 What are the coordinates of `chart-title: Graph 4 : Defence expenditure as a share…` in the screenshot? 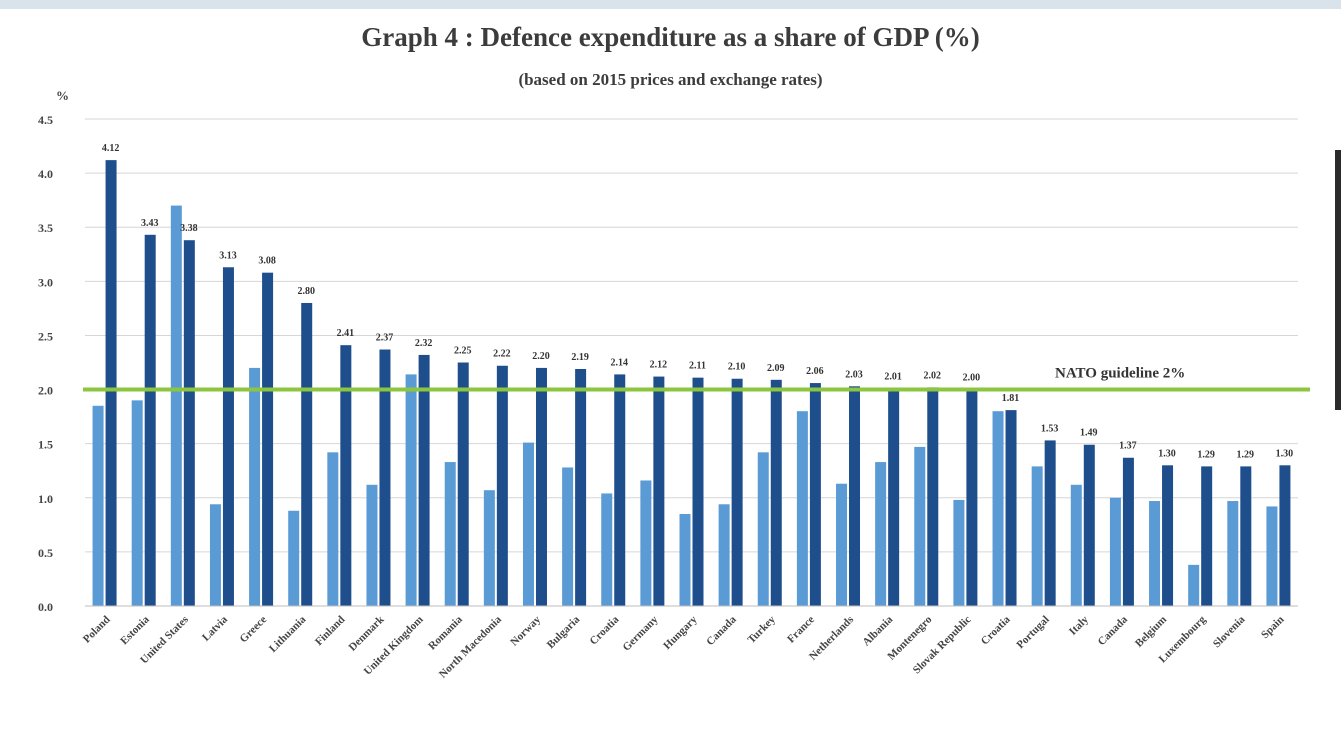 It's located at (670, 37).